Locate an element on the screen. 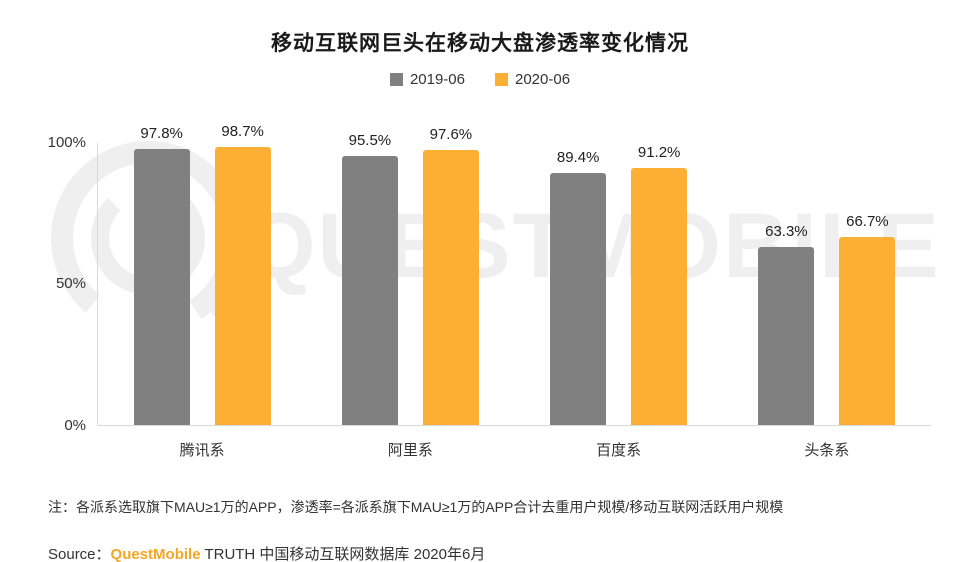 The width and height of the screenshot is (960, 562). source-brand: QuestMobile is located at coordinates (155, 554).